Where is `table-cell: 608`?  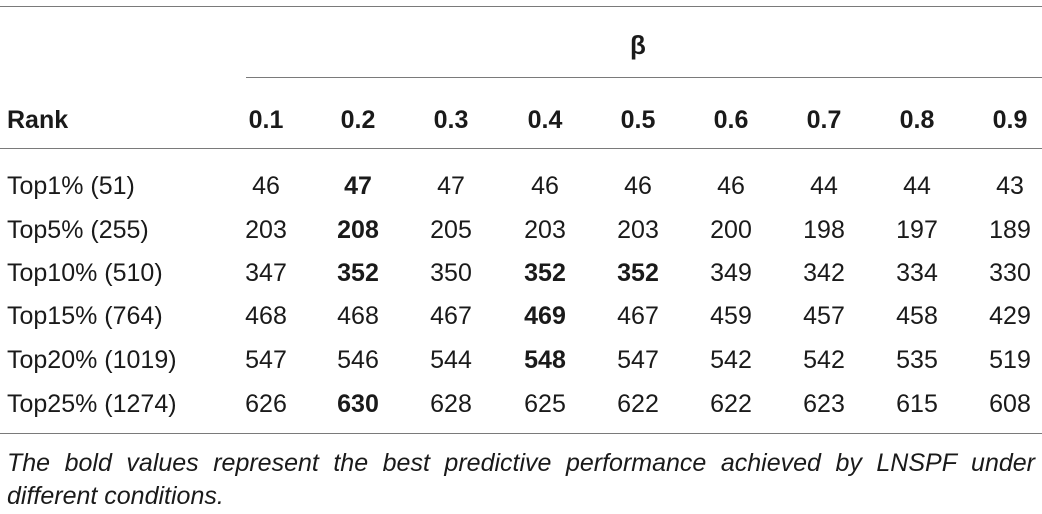
table-cell: 608 is located at coordinates (1010, 404).